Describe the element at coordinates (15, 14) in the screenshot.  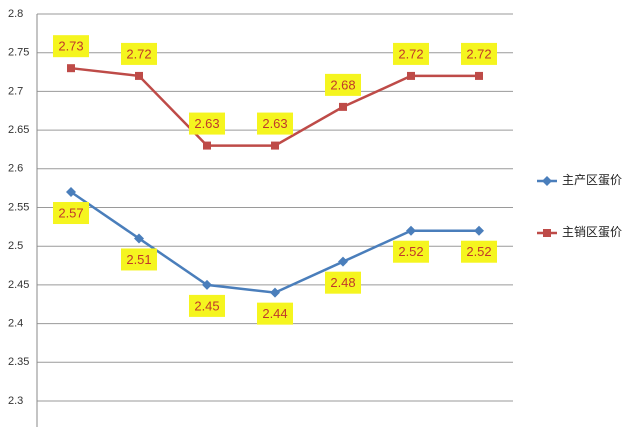
I see `y-tick-label: 2.8` at that location.